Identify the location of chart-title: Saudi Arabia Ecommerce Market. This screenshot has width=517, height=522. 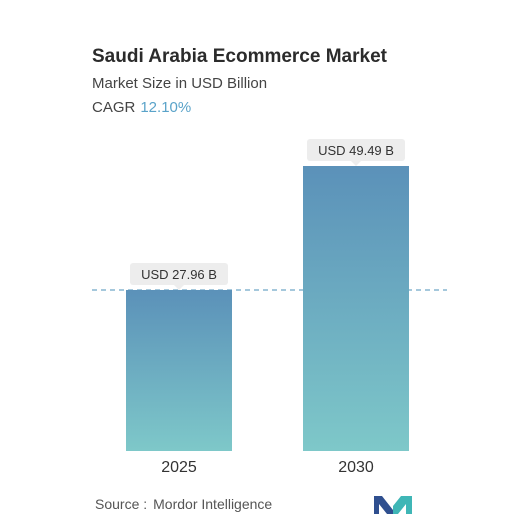
(239, 56).